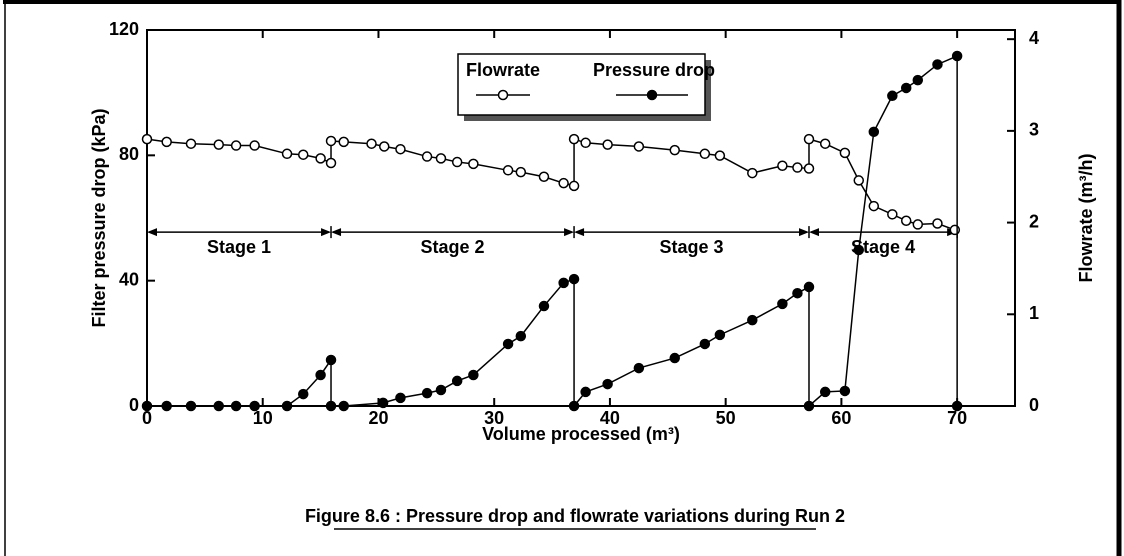 This screenshot has height=556, width=1124. I want to click on y-tick-label: 80, so click(129, 154).